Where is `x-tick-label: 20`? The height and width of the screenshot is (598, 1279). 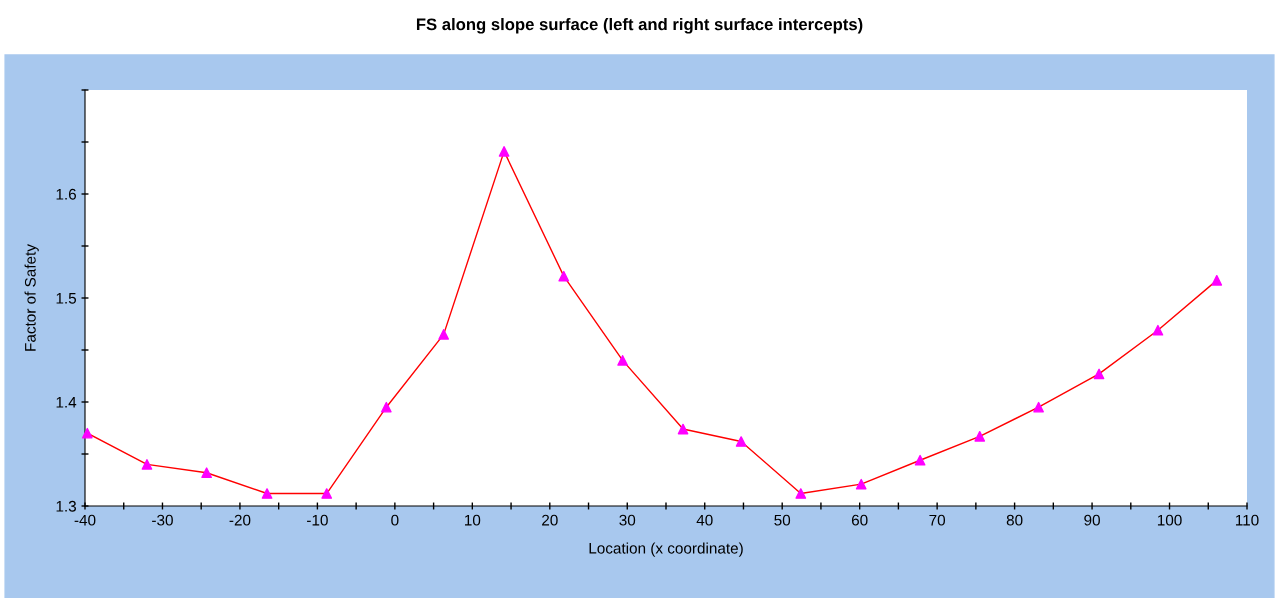
x-tick-label: 20 is located at coordinates (550, 520).